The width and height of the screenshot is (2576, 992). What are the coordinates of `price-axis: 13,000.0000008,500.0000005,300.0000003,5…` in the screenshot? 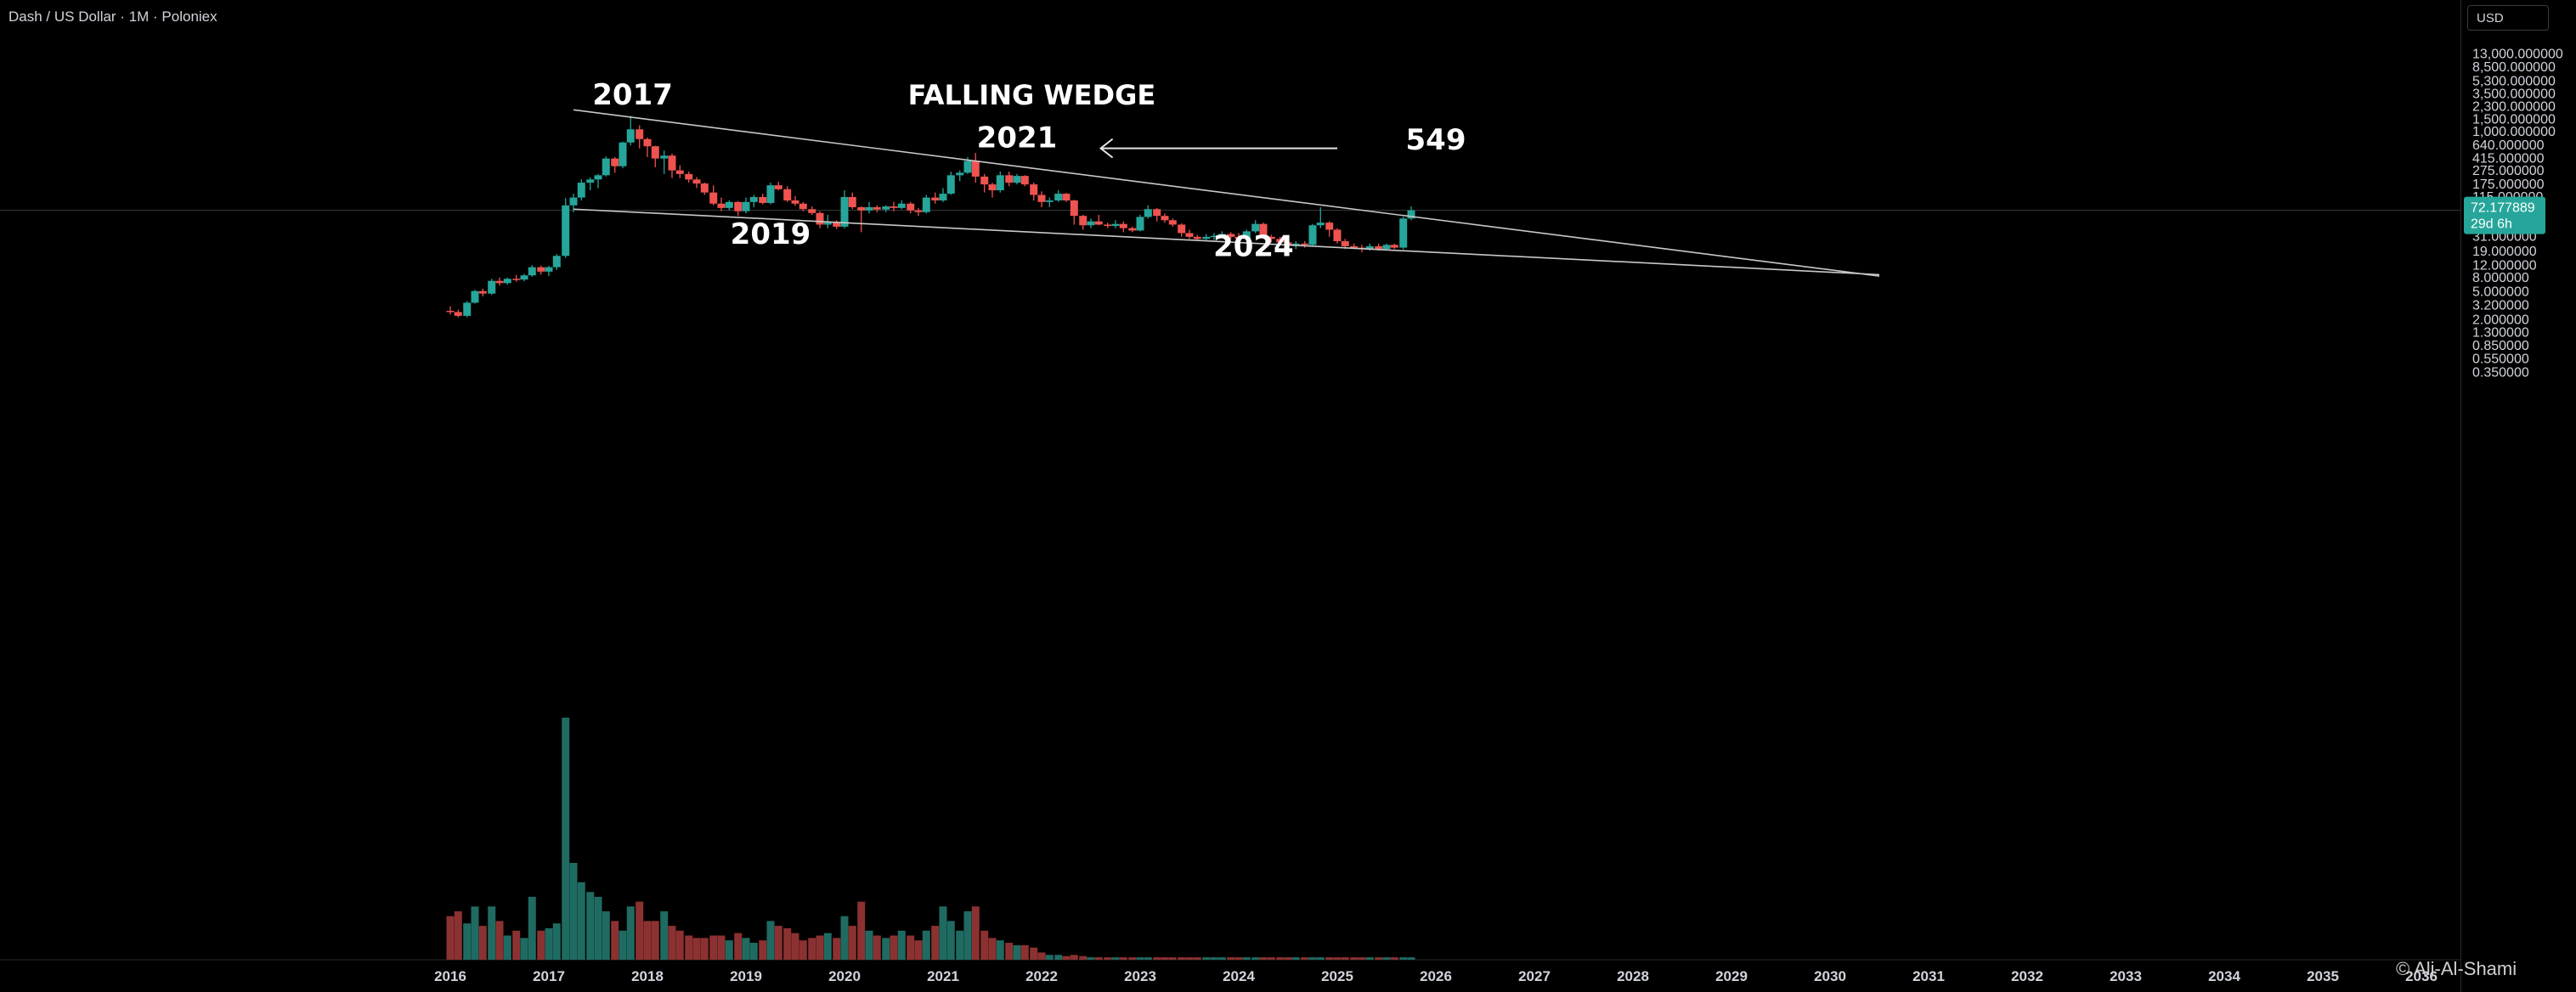 It's located at (2513, 214).